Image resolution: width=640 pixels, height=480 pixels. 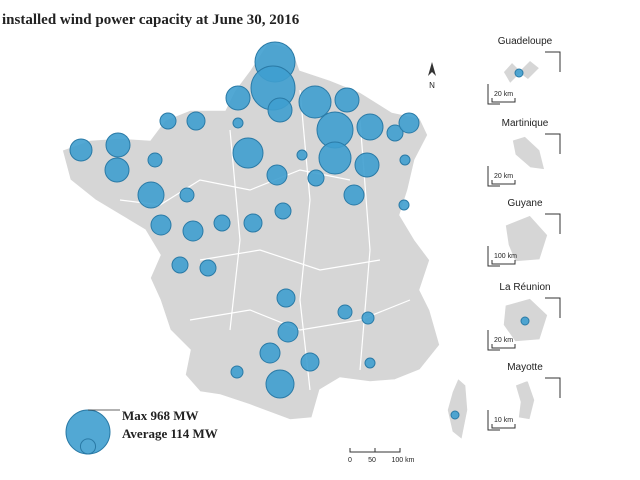 I want to click on inset-title: Guyane, so click(x=524, y=203).